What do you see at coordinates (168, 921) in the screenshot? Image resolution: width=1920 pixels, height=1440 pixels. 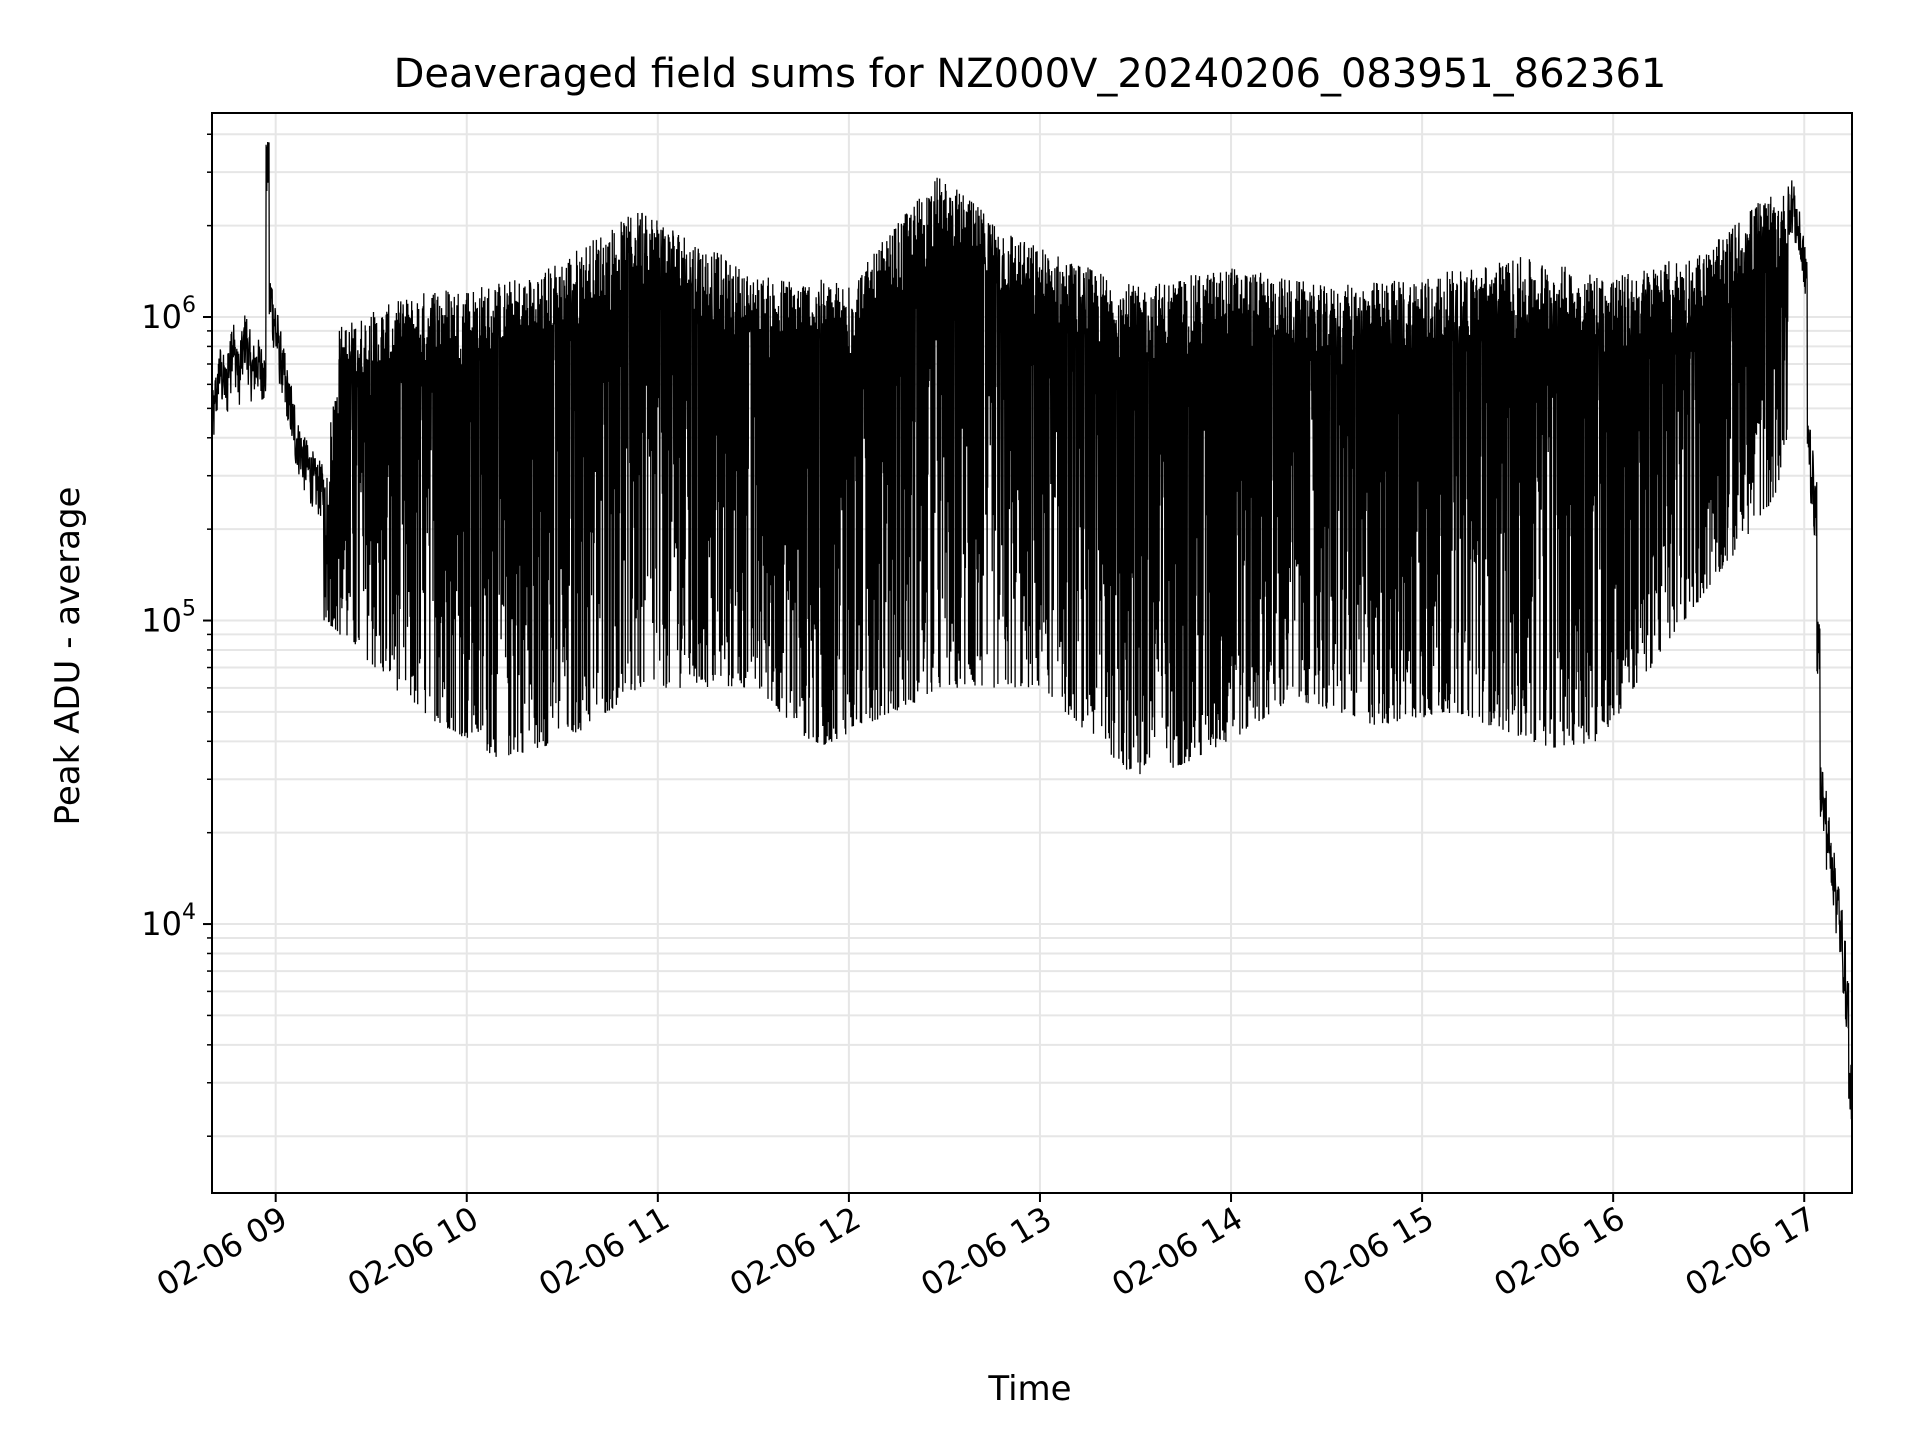 I see `y-tick-label: 10⁴` at bounding box center [168, 921].